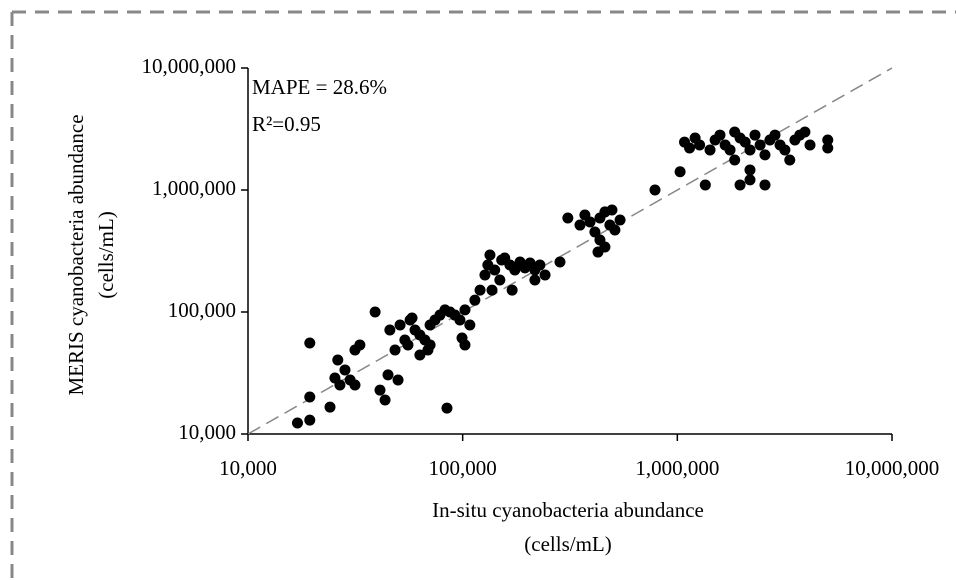 This screenshot has height=580, width=956. What do you see at coordinates (189, 66) in the screenshot?
I see `y-tick-label: 10,000,000` at bounding box center [189, 66].